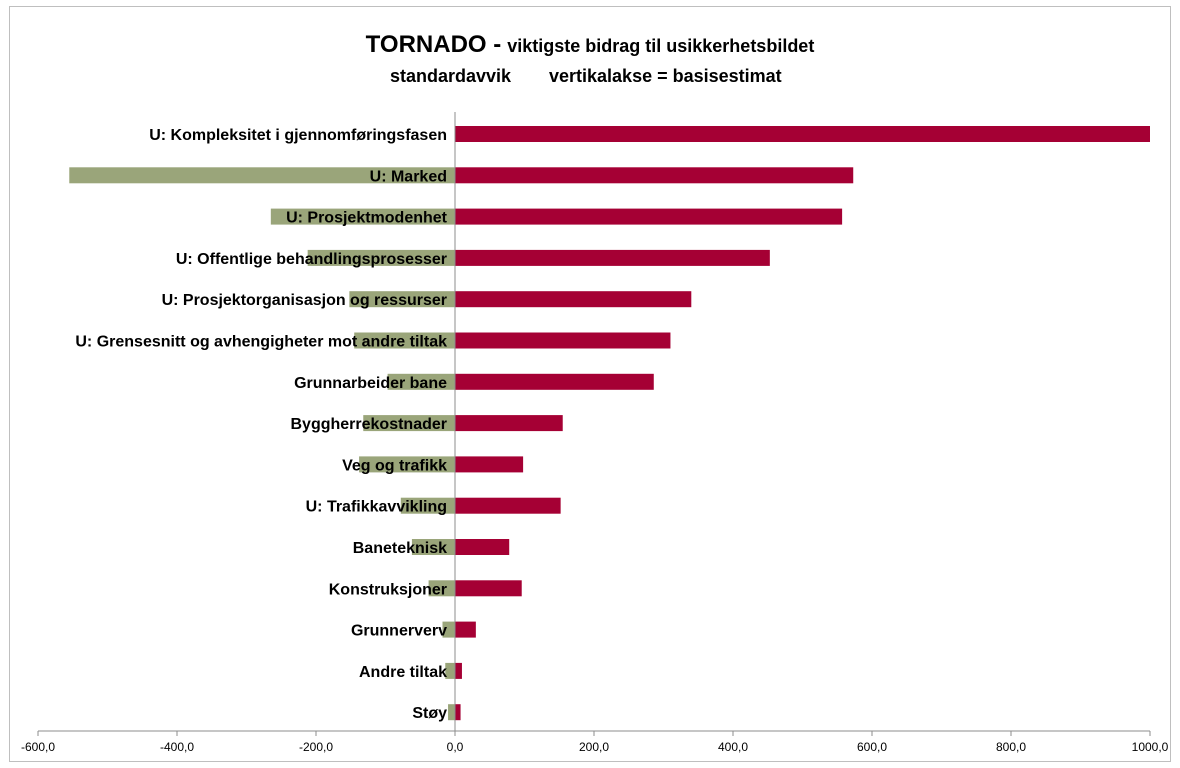 The image size is (1180, 768). I want to click on x-tick-label: 200,0, so click(594, 747).